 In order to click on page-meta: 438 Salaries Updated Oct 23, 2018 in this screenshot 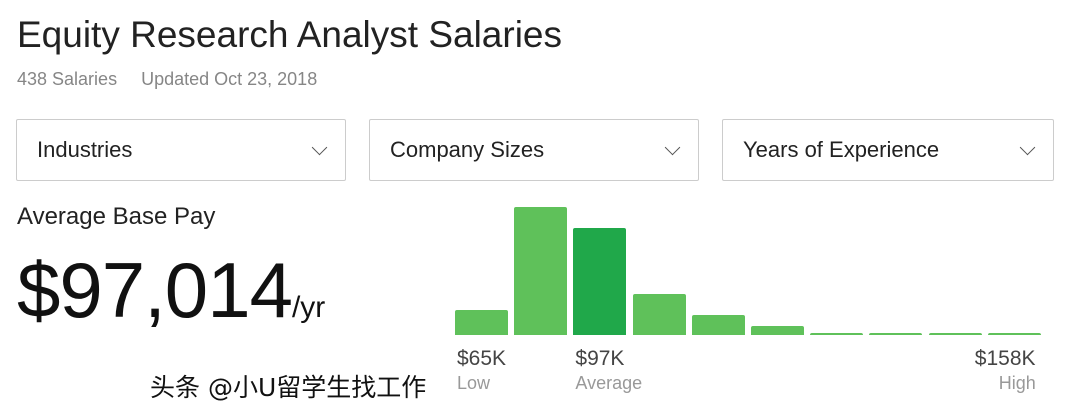, I will do `click(179, 79)`.